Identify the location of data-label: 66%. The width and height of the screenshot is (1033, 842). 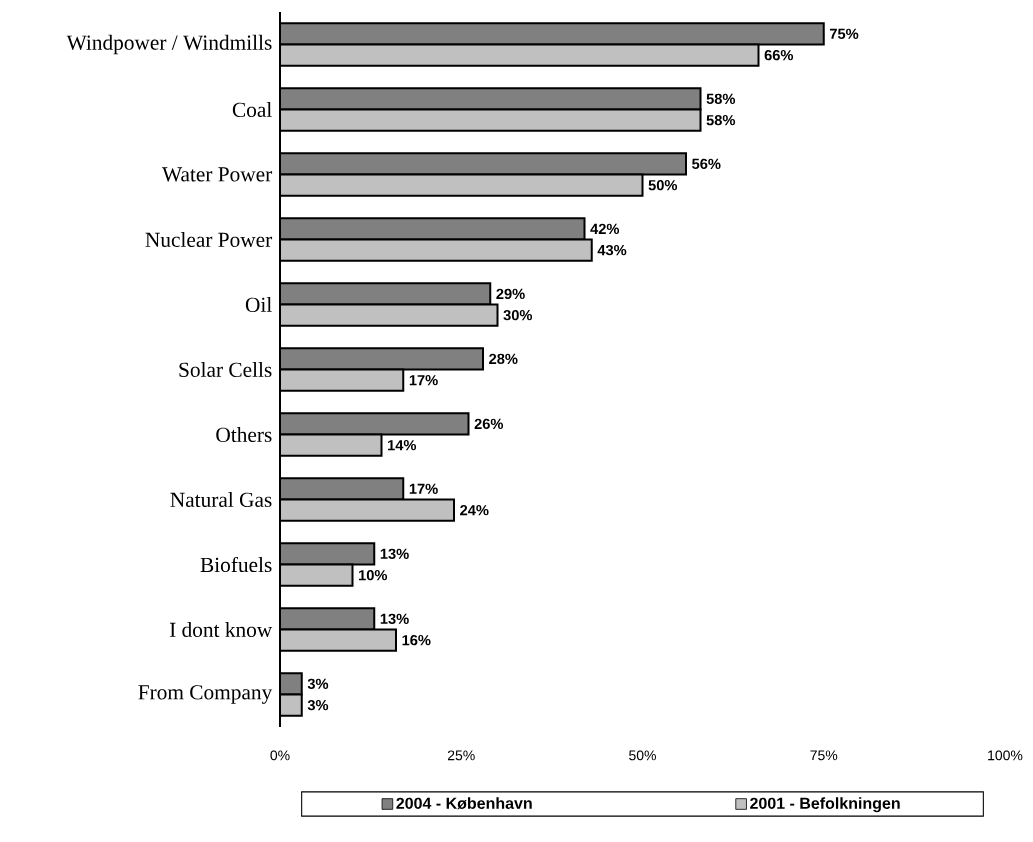
(779, 55).